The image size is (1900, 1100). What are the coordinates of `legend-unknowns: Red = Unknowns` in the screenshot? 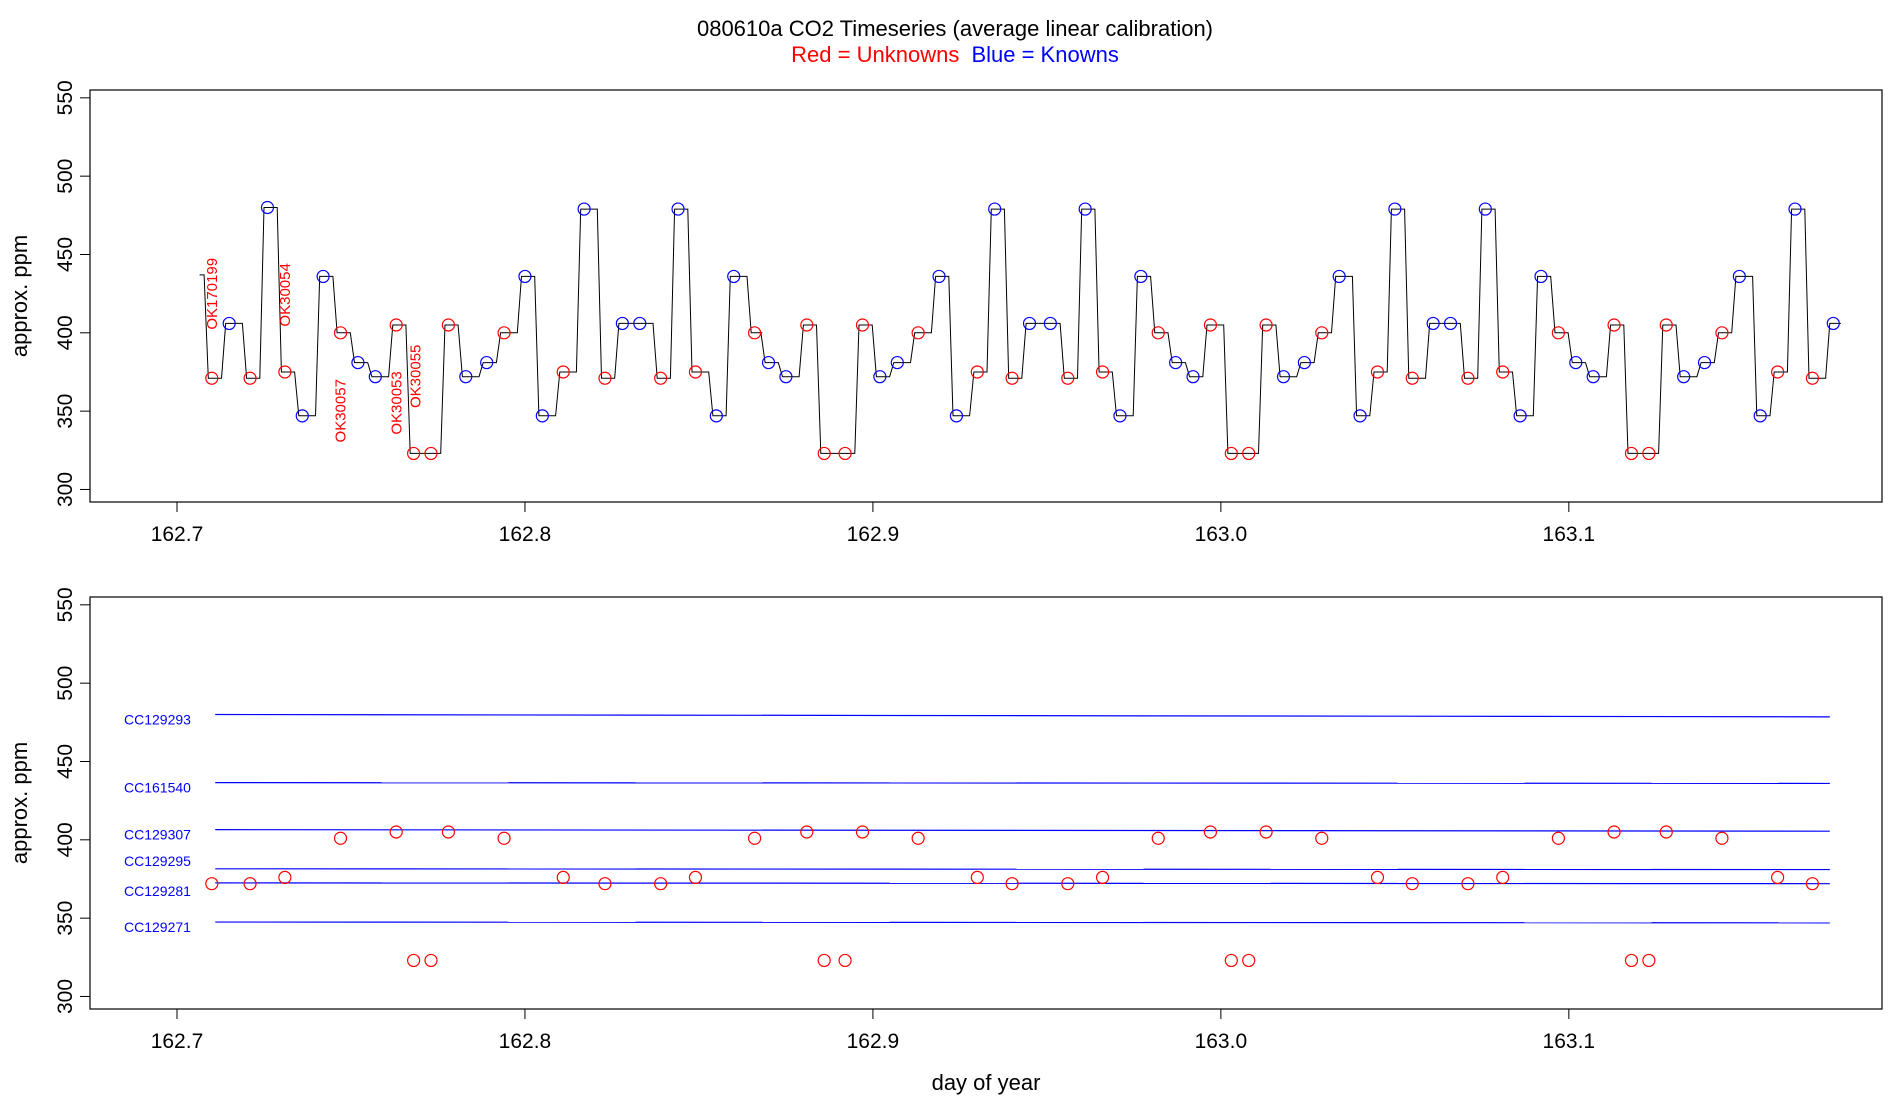 It's located at (875, 54).